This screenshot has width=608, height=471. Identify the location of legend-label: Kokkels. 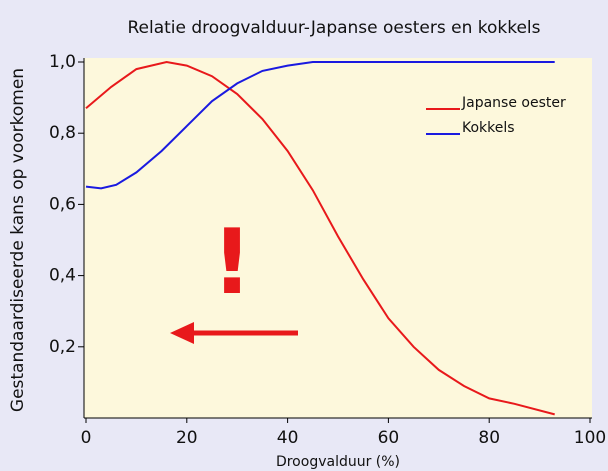
(488, 128).